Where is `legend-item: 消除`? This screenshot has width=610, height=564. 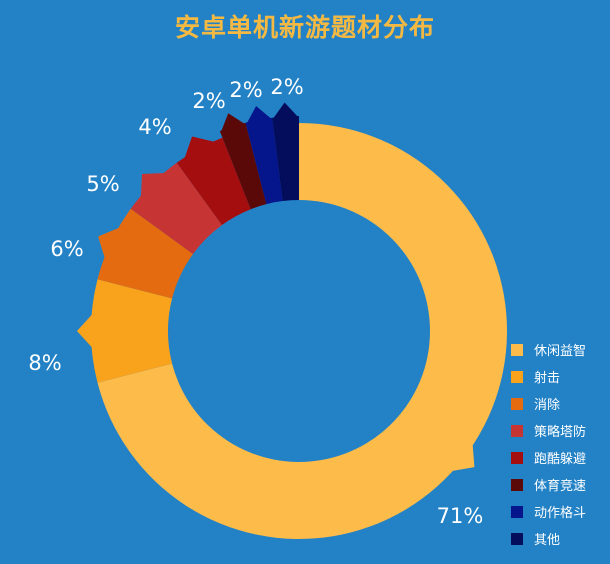
legend-item: 消除 is located at coordinates (548, 403).